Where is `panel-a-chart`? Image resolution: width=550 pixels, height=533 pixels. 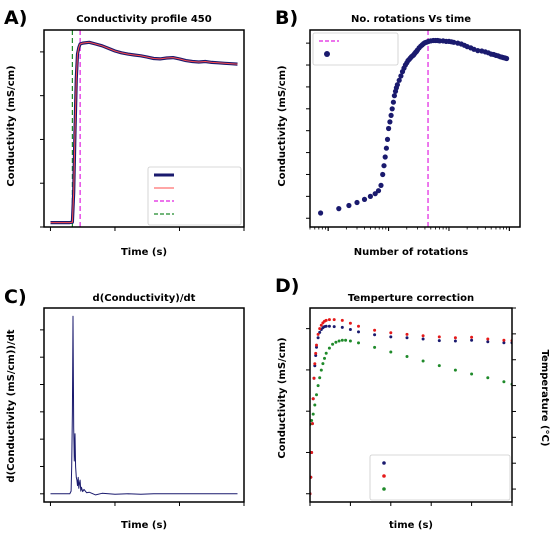 panel-a-chart is located at coordinates (142, 130).